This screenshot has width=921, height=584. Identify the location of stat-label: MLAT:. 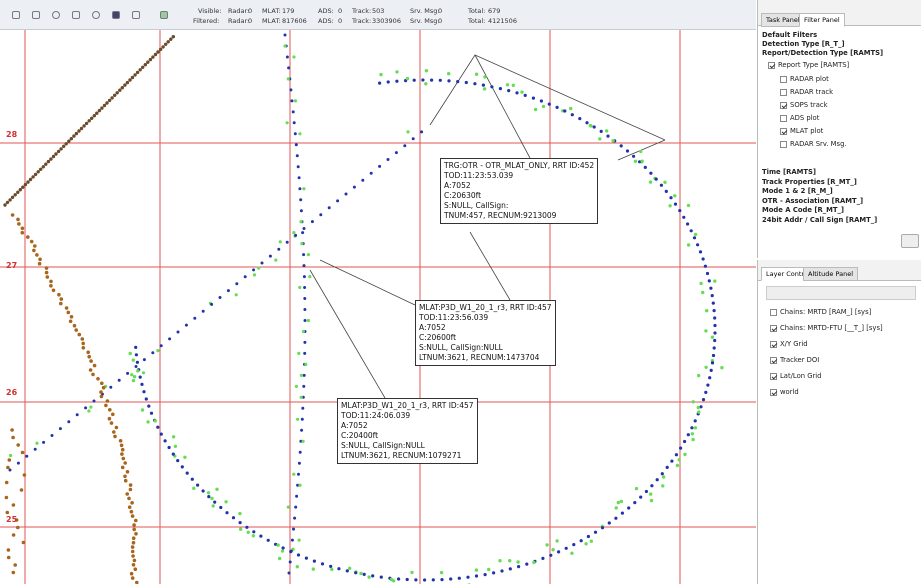
(271, 11).